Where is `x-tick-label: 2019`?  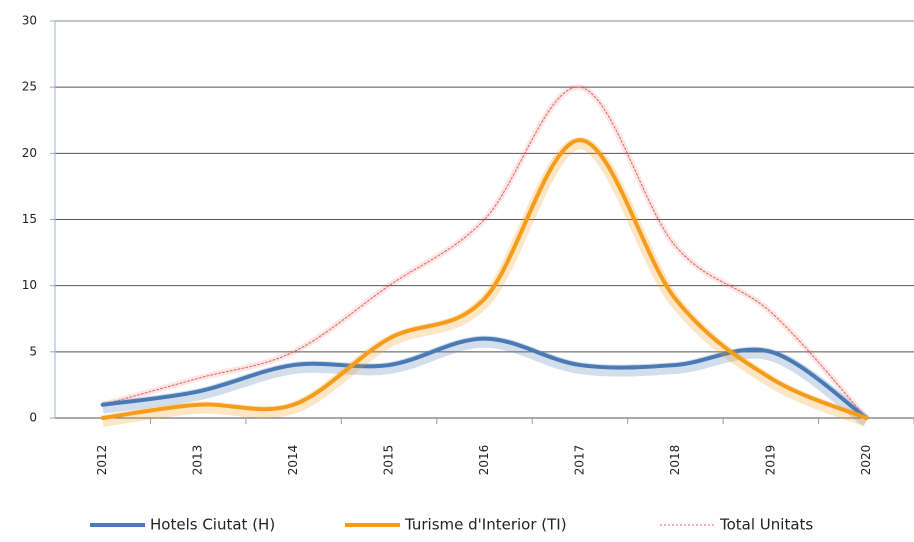
x-tick-label: 2019 is located at coordinates (770, 460).